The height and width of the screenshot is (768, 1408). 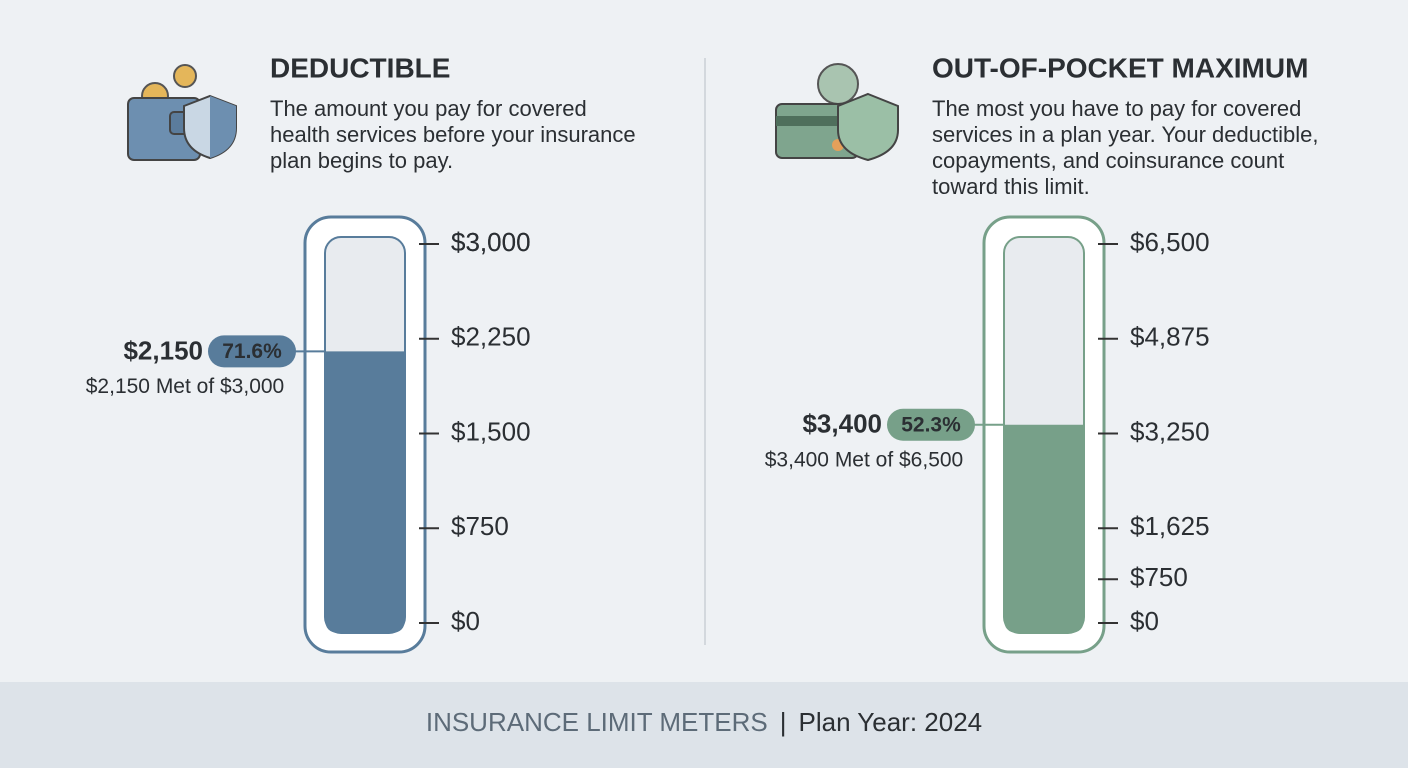 What do you see at coordinates (864, 459) in the screenshot?
I see `meter-caption: $3,400 Met of $6,500` at bounding box center [864, 459].